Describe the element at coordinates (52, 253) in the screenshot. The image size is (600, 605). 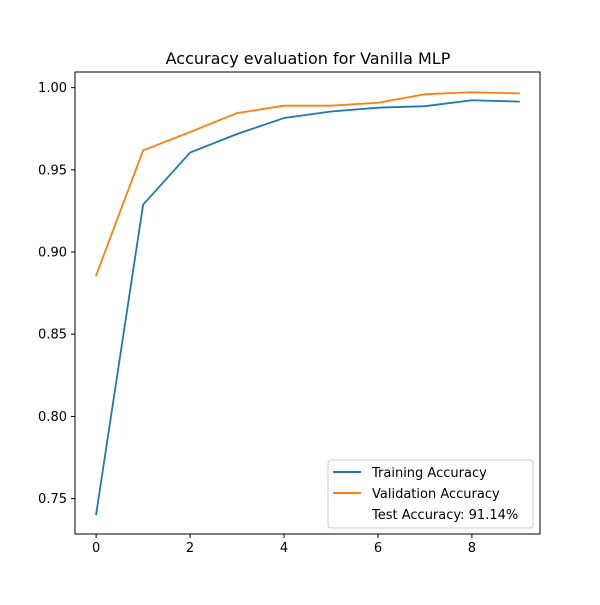
I see `y-tick-label: 0.90` at that location.